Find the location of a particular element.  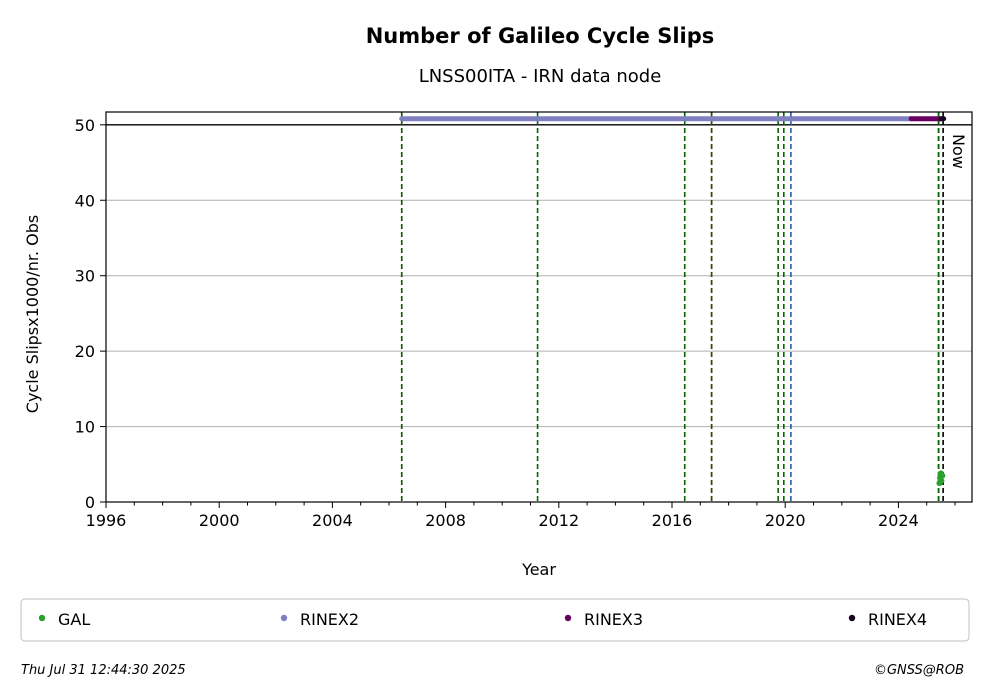

footer-credit: ©GNSS@ROB is located at coordinates (919, 670).